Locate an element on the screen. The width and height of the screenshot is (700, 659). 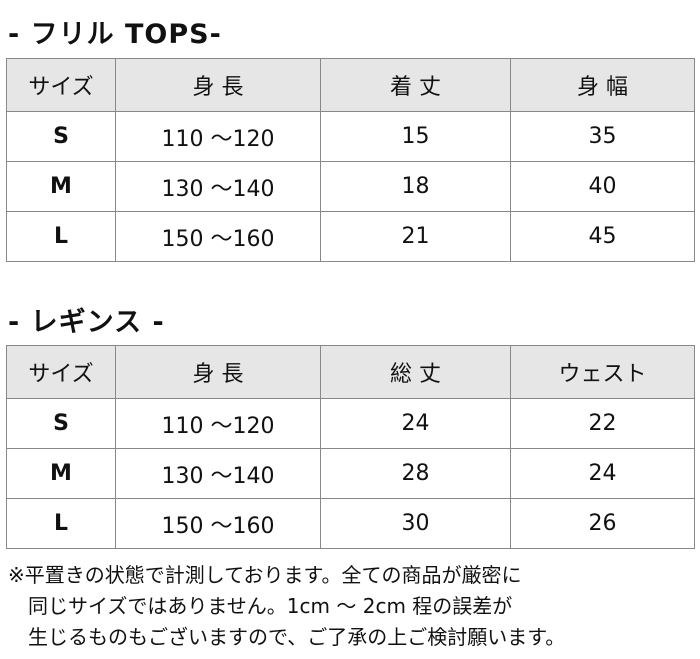
cell: 22 is located at coordinates (602, 423).